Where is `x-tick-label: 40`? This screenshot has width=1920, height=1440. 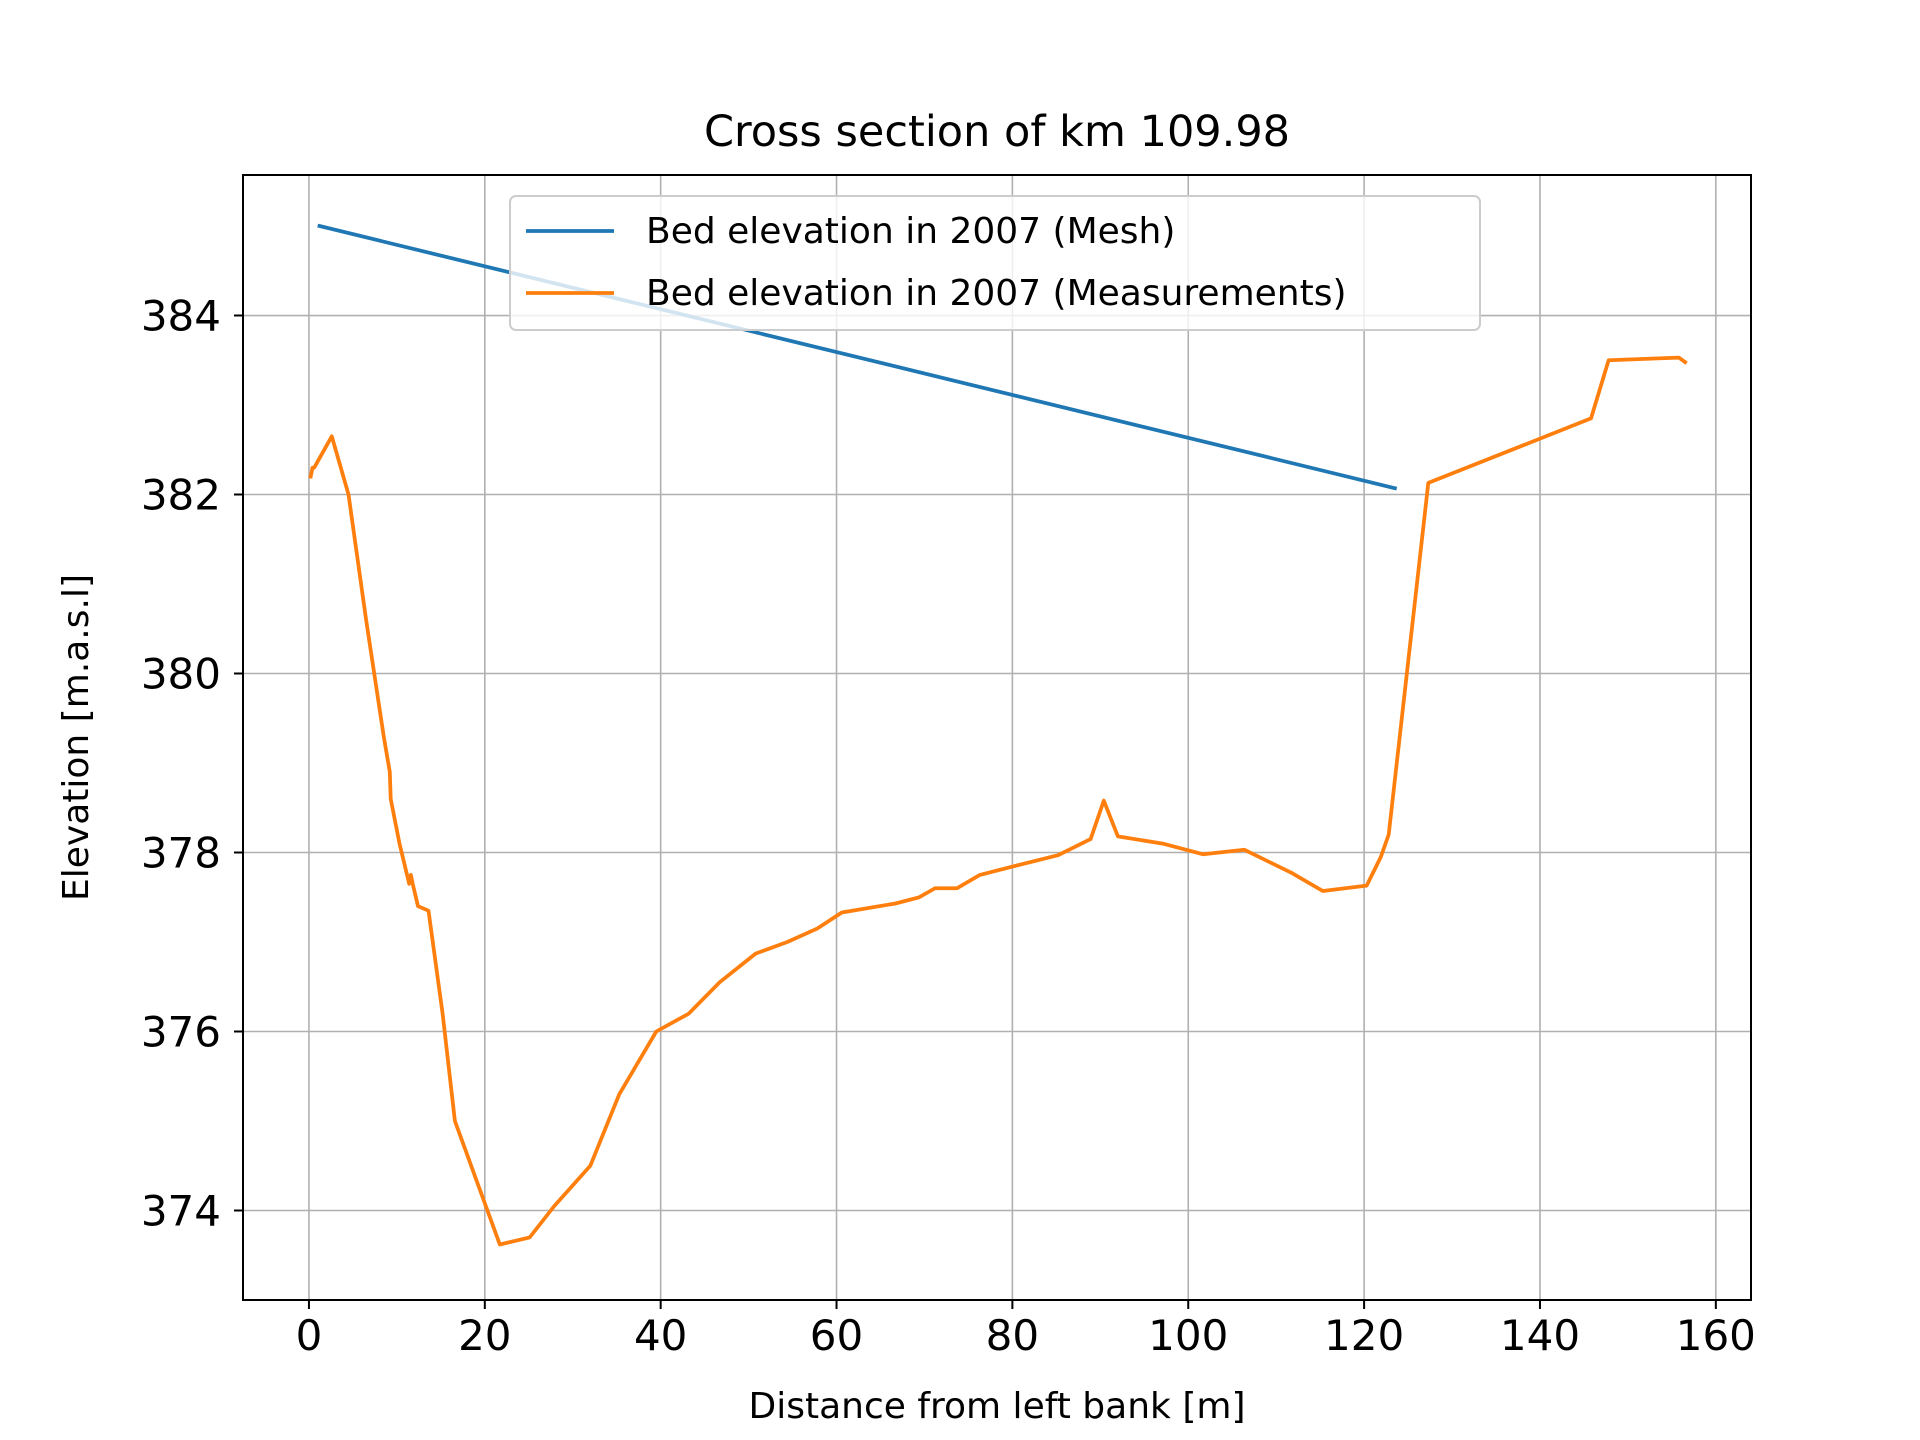 x-tick-label: 40 is located at coordinates (660, 1335).